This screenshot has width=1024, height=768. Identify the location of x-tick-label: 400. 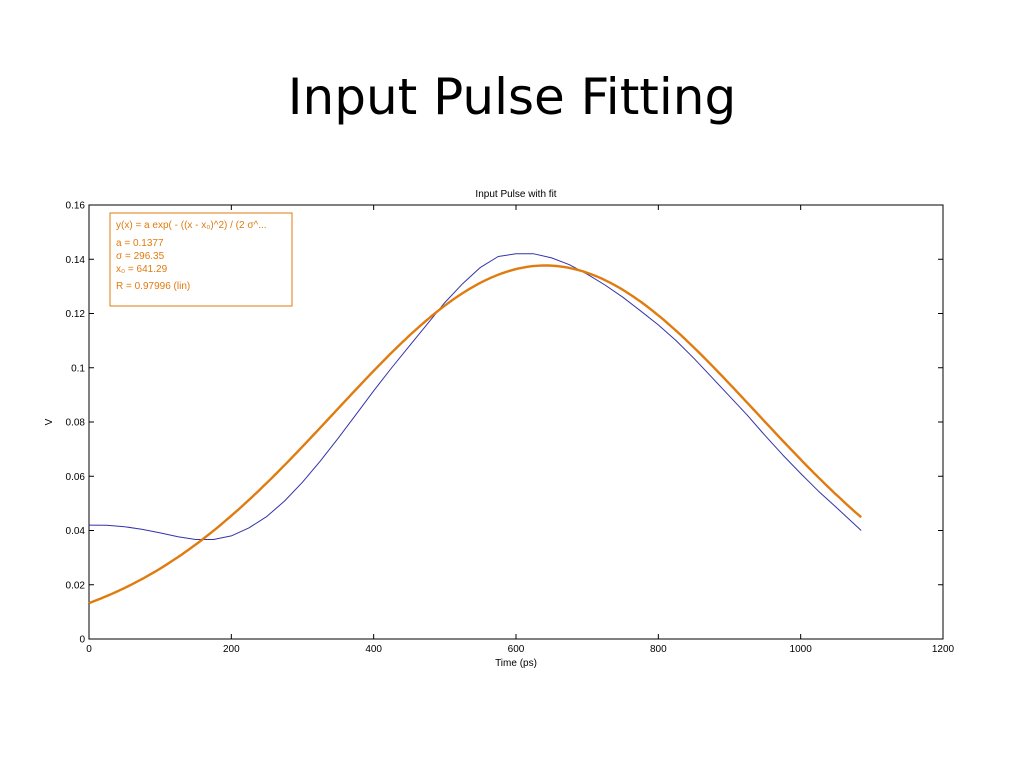
(373, 649).